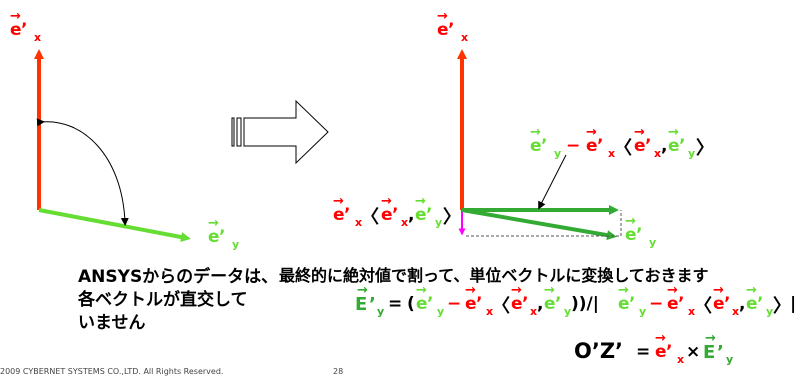  I want to click on right-ey-vector, so click(539, 224).